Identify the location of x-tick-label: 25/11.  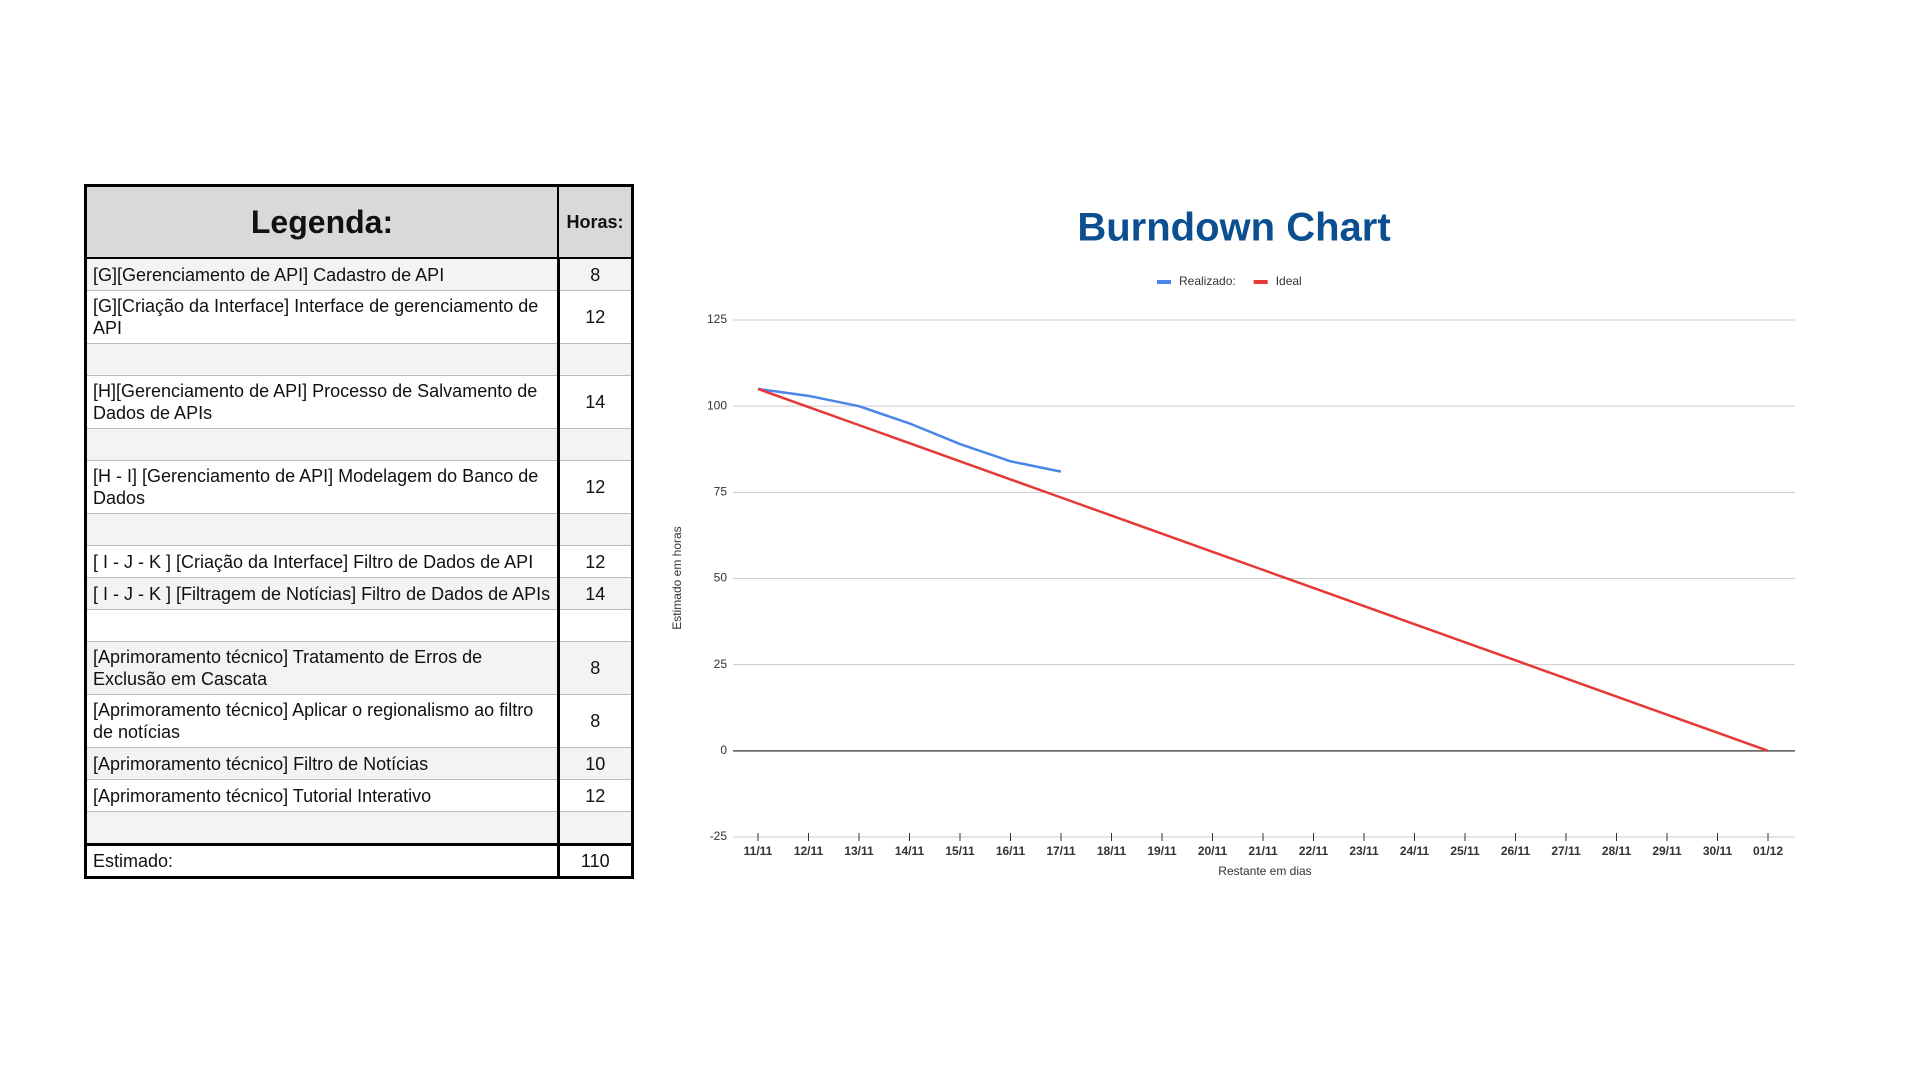
(1465, 851).